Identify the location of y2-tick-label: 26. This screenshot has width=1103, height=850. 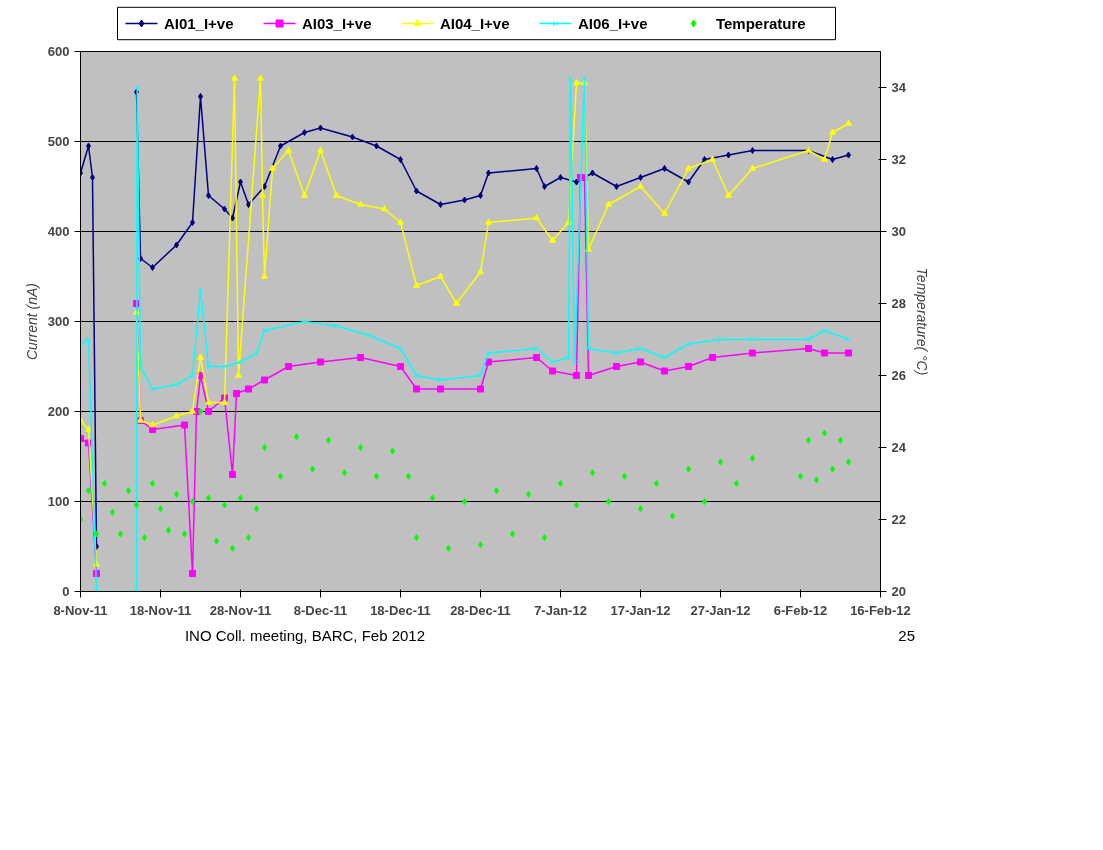
(898, 375).